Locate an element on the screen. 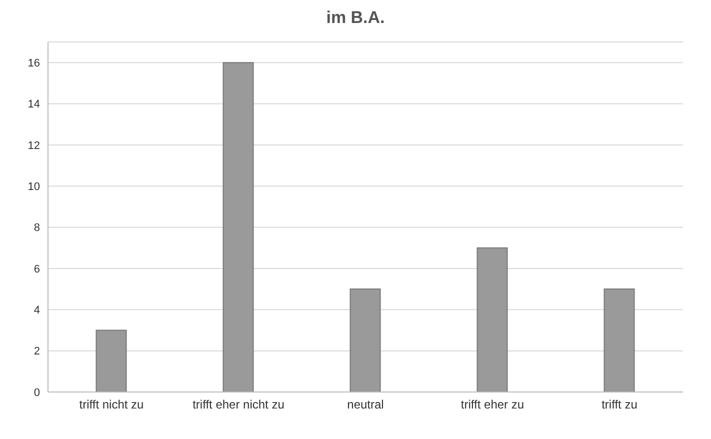  y-tick-label: 12 is located at coordinates (34, 146).